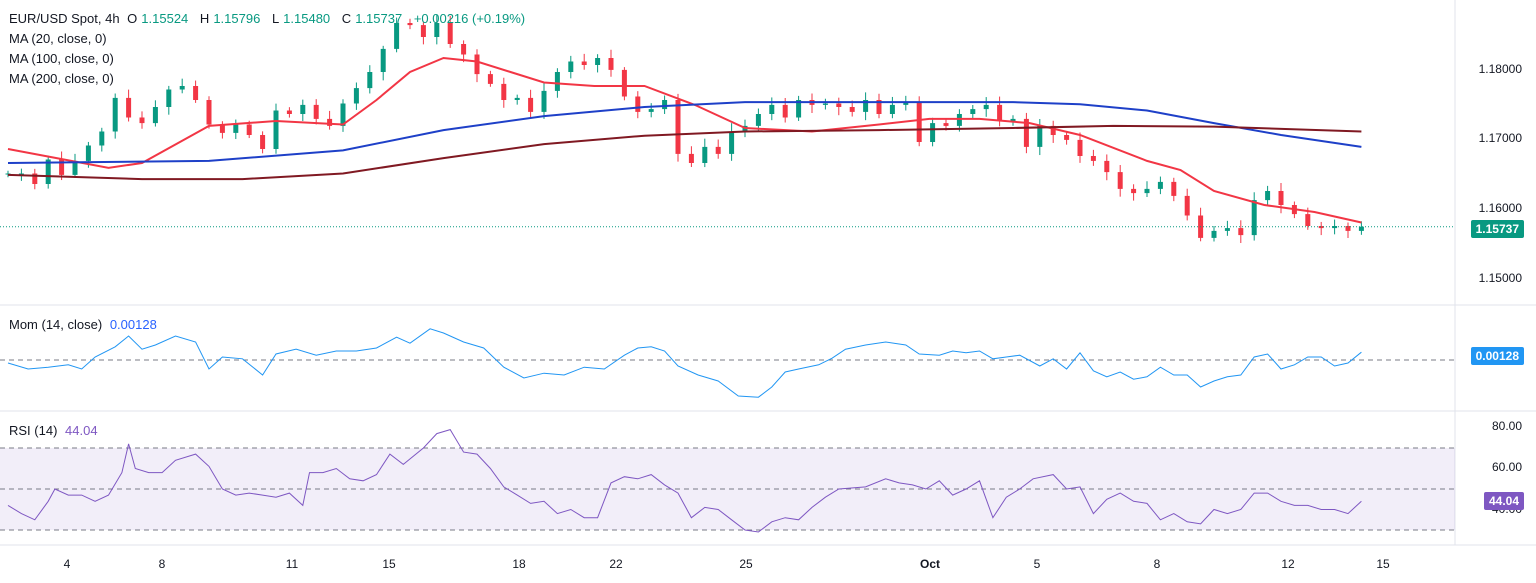 Image resolution: width=1536 pixels, height=583 pixels. Describe the element at coordinates (746, 564) in the screenshot. I see `x-tick-25: 25` at that location.